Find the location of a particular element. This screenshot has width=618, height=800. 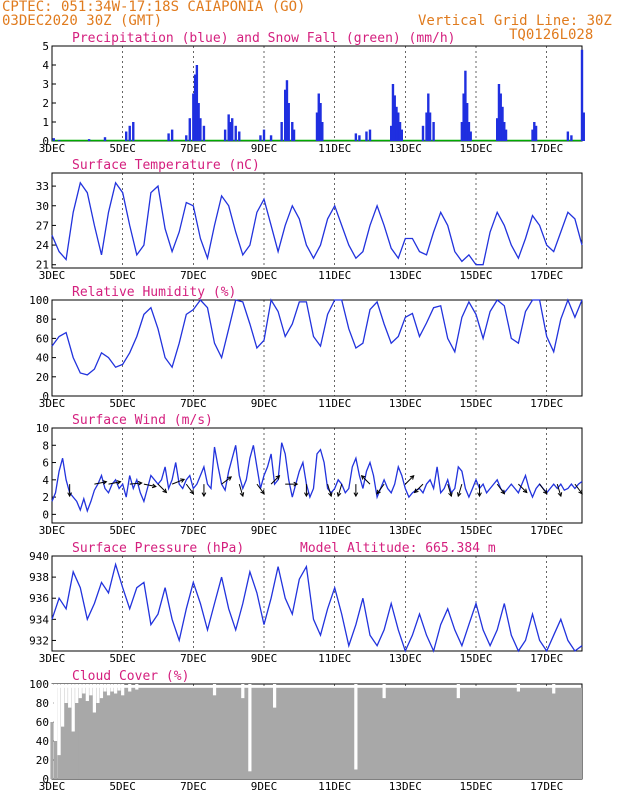

humidity-title: Relative Humidity (%) is located at coordinates (154, 292).